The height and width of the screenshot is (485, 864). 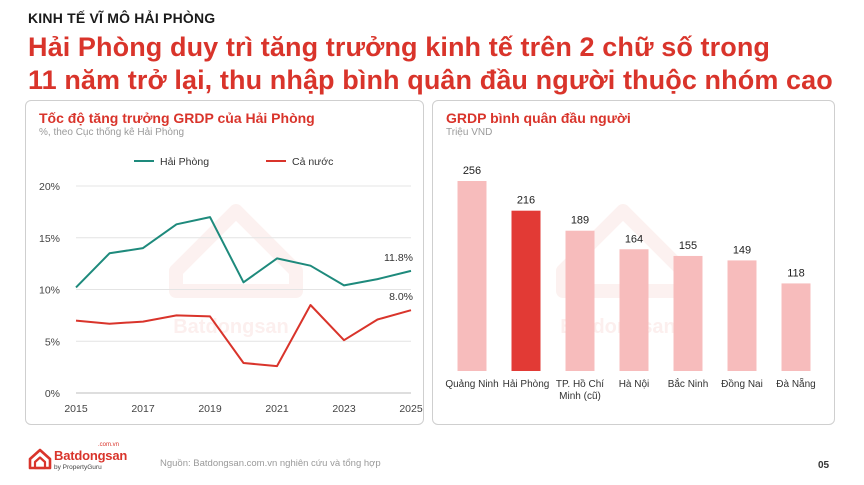 I want to click on x-tick-label: 2021, so click(x=277, y=409).